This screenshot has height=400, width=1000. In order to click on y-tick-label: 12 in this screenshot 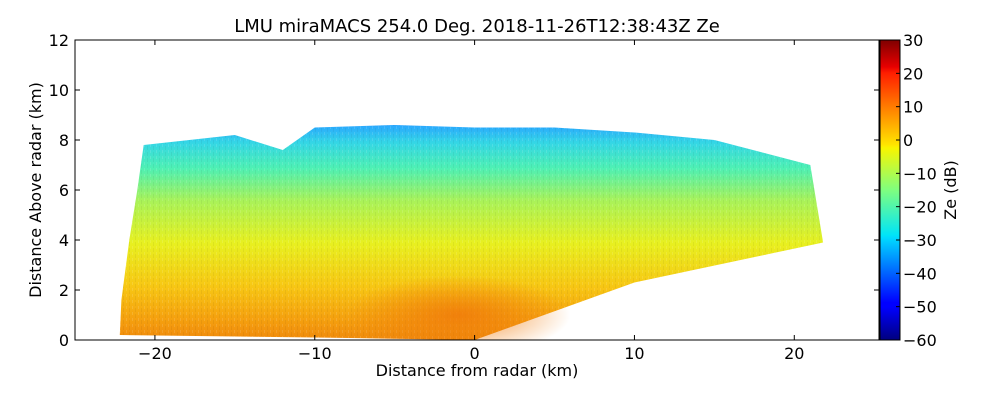, I will do `click(59, 40)`.